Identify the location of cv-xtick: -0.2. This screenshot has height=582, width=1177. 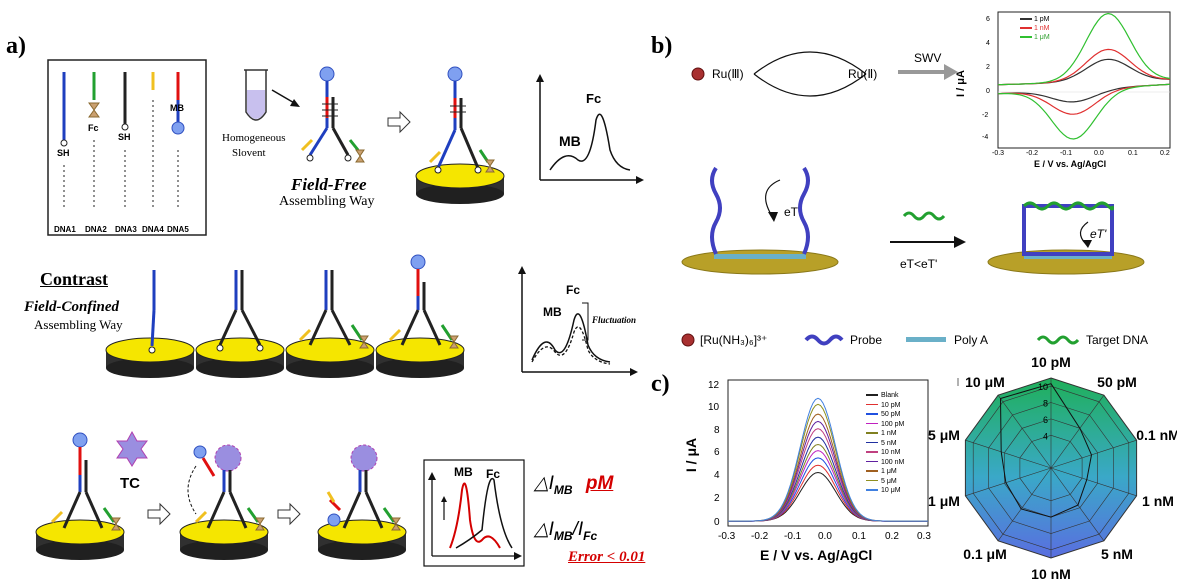
(1032, 153).